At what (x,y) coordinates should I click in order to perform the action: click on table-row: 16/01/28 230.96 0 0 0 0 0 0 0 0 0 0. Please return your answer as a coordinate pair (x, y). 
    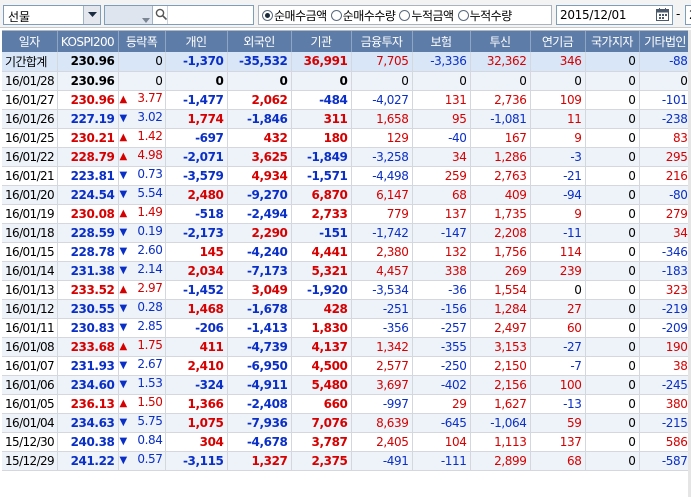
    Looking at the image, I should click on (346, 81).